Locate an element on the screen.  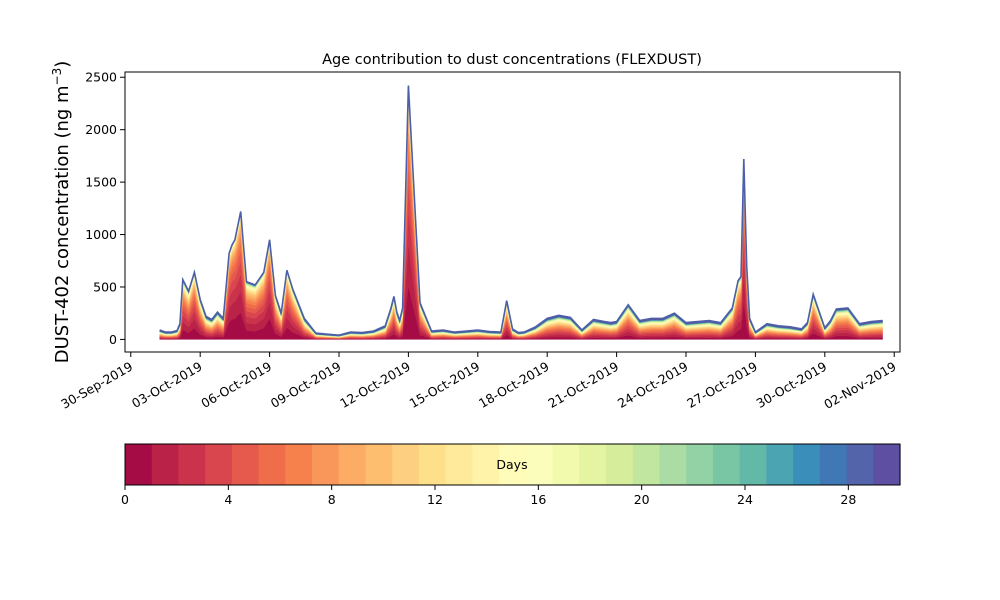
colorbar-ticks: 0 4 8 12 16 20 24 28 is located at coordinates (488, 496).